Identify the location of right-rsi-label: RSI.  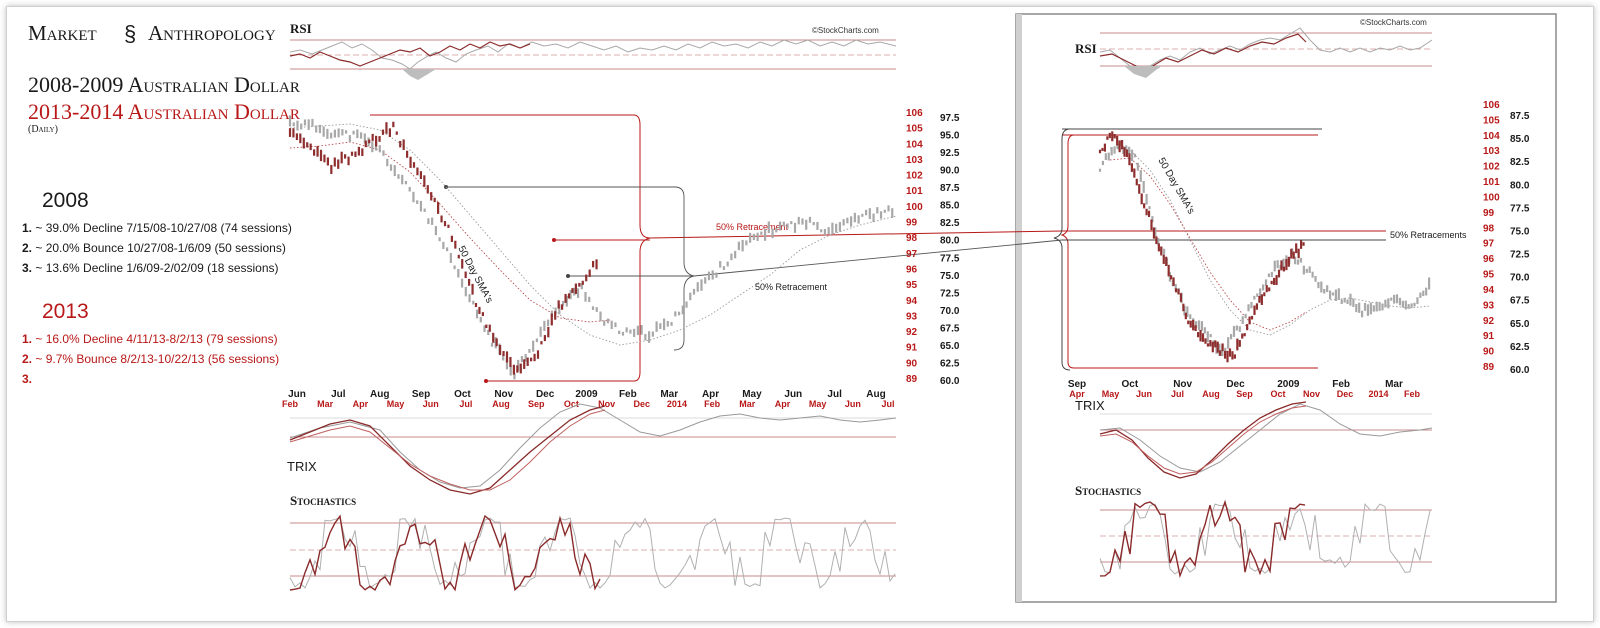
(1086, 48).